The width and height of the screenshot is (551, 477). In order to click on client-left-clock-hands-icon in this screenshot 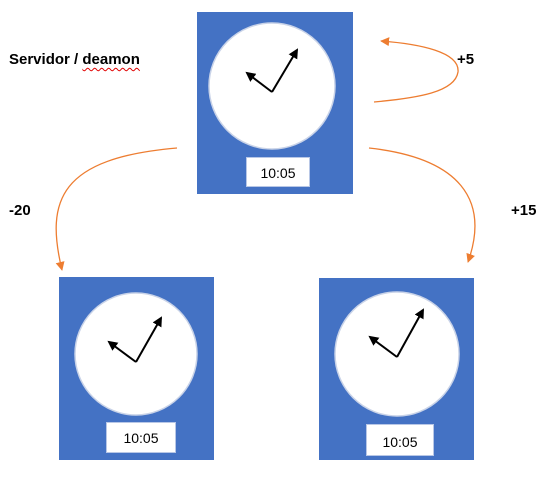, I will do `click(134, 339)`.